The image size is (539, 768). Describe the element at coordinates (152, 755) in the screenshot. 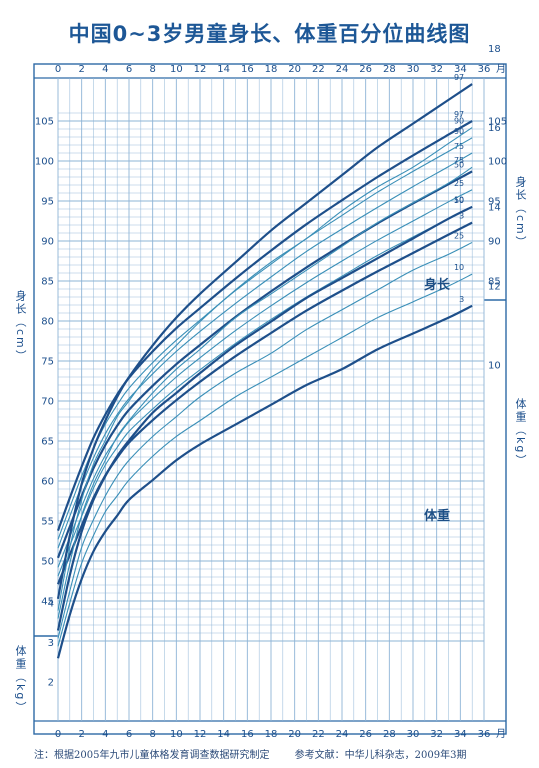

I see `footnote-source: 注：根据2005年九市儿童体格发育调查数据研究制定` at that location.